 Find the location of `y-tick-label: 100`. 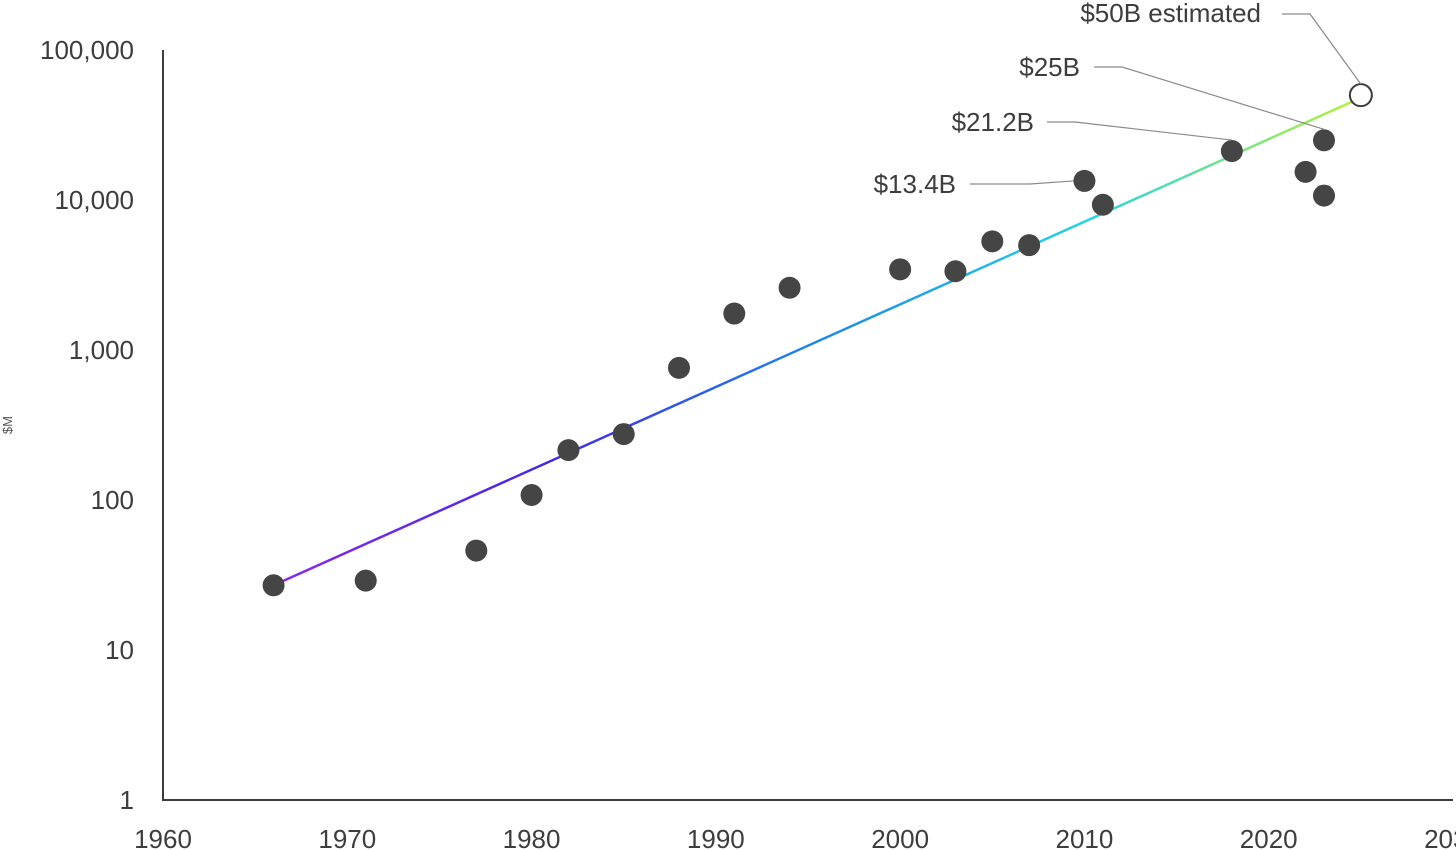

y-tick-label: 100 is located at coordinates (112, 500).